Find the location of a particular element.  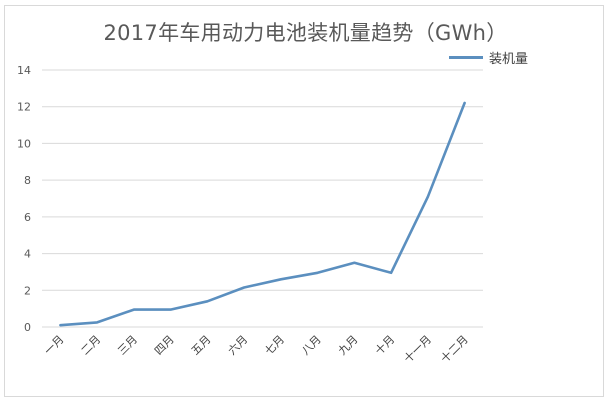

x-axis-ticks: 一月 二月 三月 四月 五月 六月 七月 八月 九月 十月 十一月 十二月 is located at coordinates (256, 348).